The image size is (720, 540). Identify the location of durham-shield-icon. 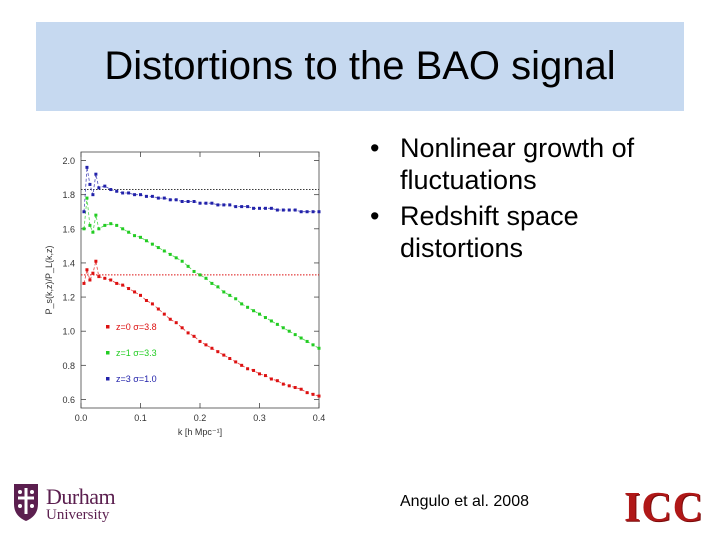
(26, 502).